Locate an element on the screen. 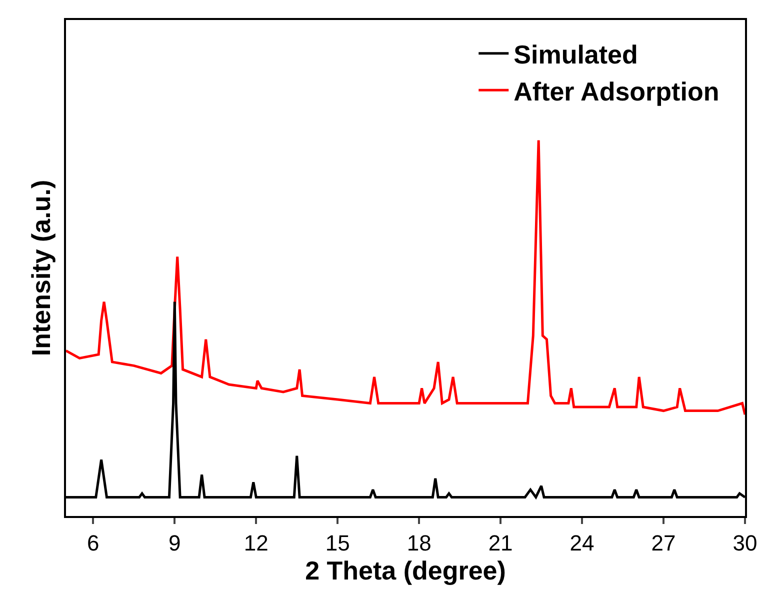  x-tick-label: 6 is located at coordinates (93, 543).